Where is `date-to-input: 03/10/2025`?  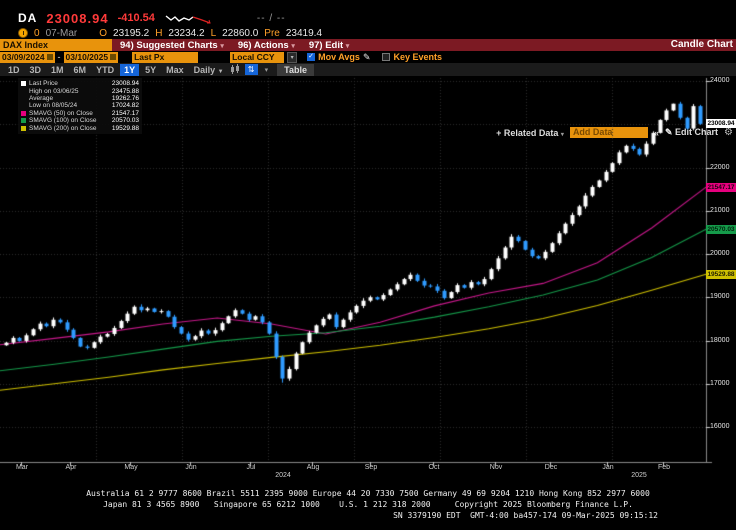
date-to-input: 03/10/2025 is located at coordinates (91, 57).